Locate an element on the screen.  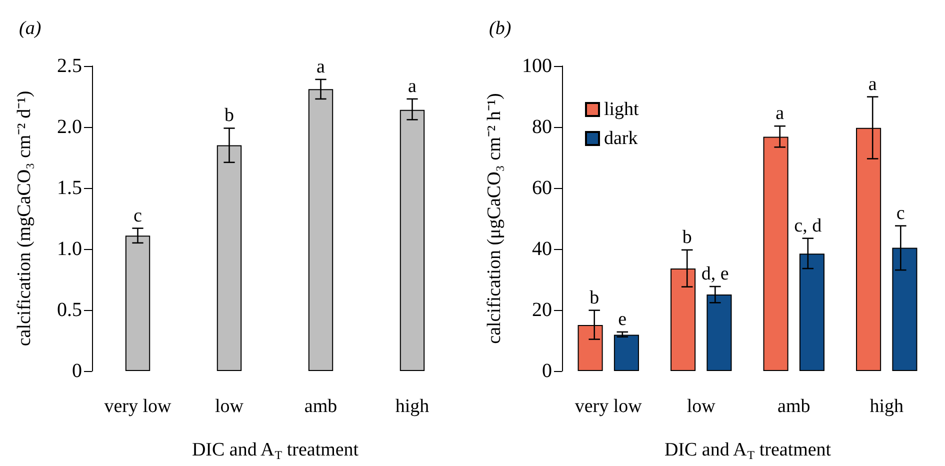
y-tick-label: 80 is located at coordinates (542, 127).